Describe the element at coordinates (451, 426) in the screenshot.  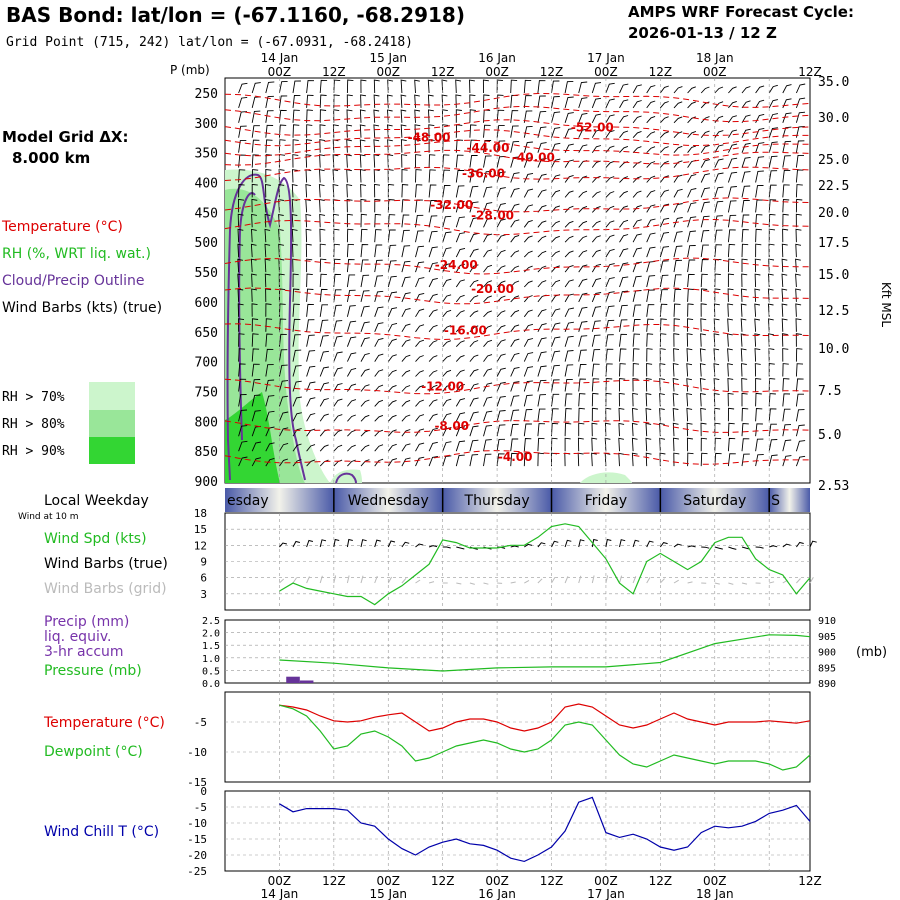
I see `temperature-label: -8.00` at that location.